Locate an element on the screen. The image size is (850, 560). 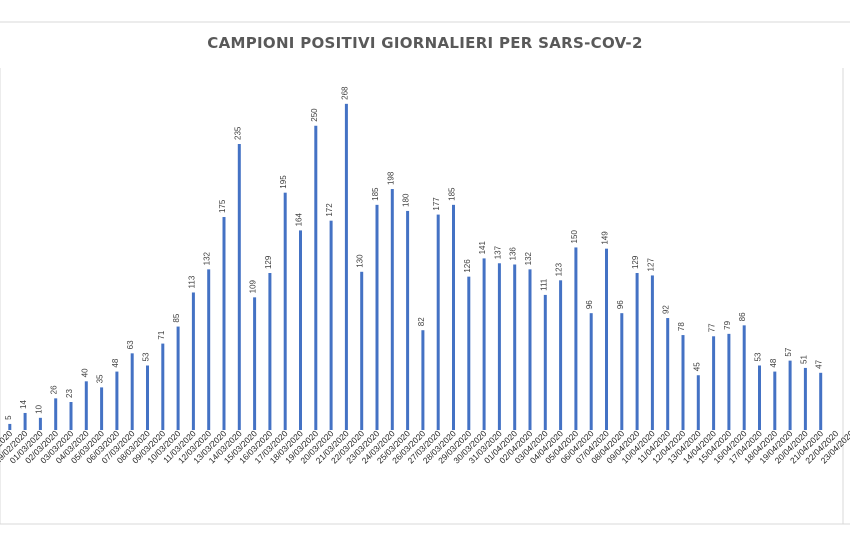
data-label: 149 is located at coordinates (605, 238).